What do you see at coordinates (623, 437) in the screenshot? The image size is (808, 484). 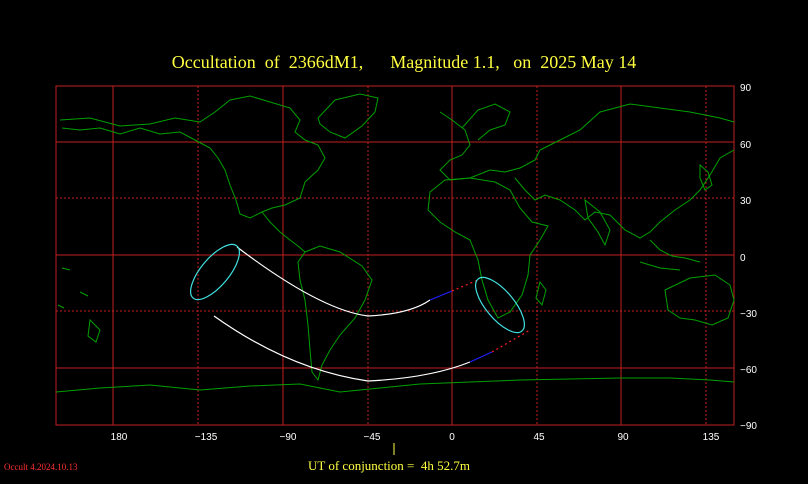 I see `x-tick-90: 90` at bounding box center [623, 437].